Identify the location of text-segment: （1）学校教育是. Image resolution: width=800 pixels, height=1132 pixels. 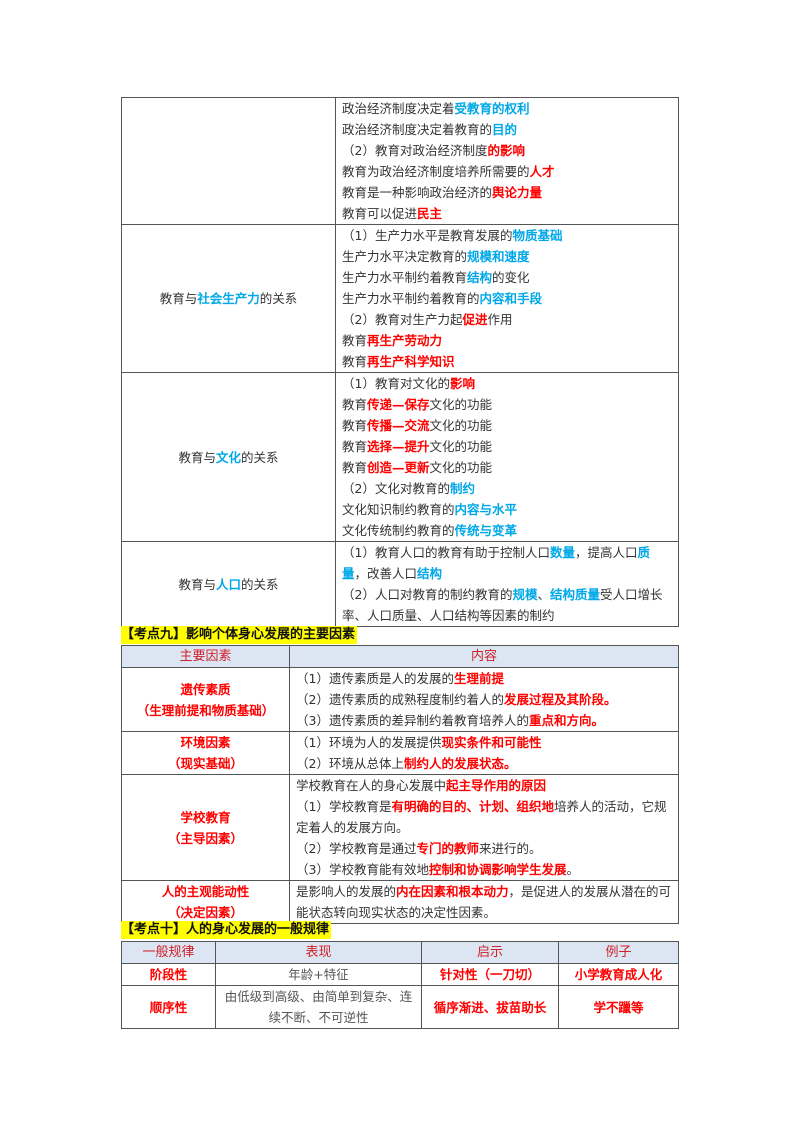
(344, 806).